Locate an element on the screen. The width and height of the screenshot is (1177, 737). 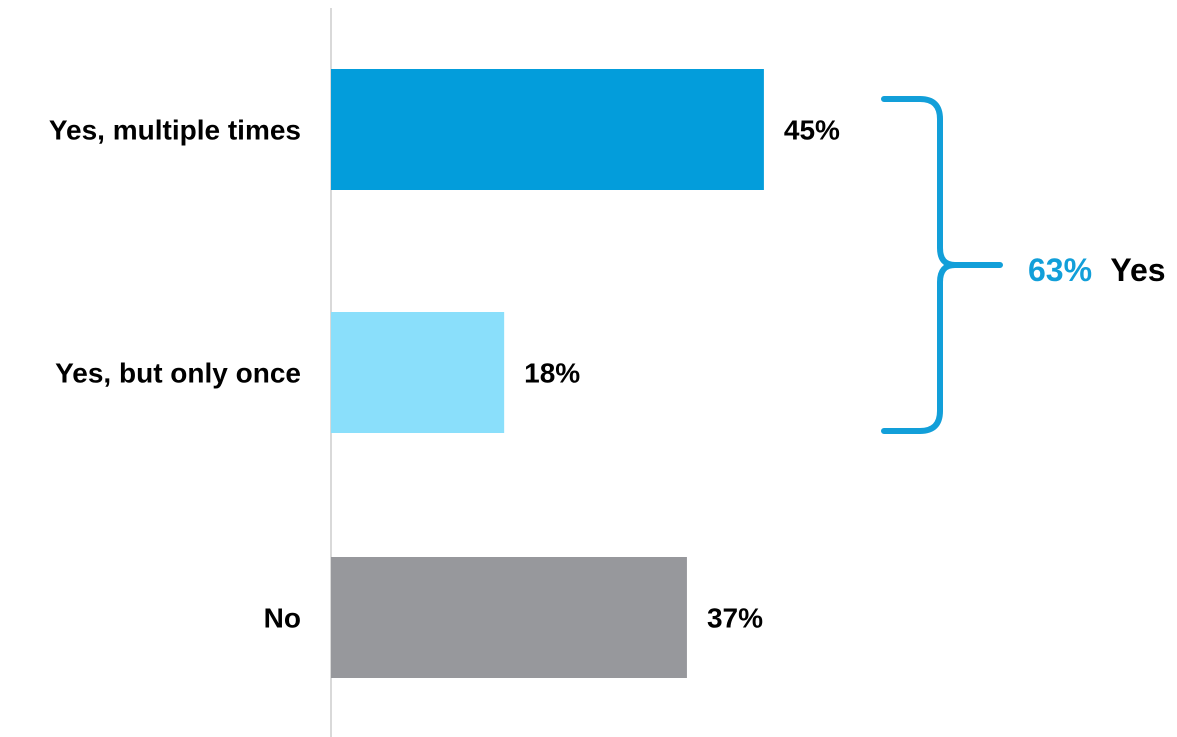
bar-yes-but-only-once is located at coordinates (418, 372).